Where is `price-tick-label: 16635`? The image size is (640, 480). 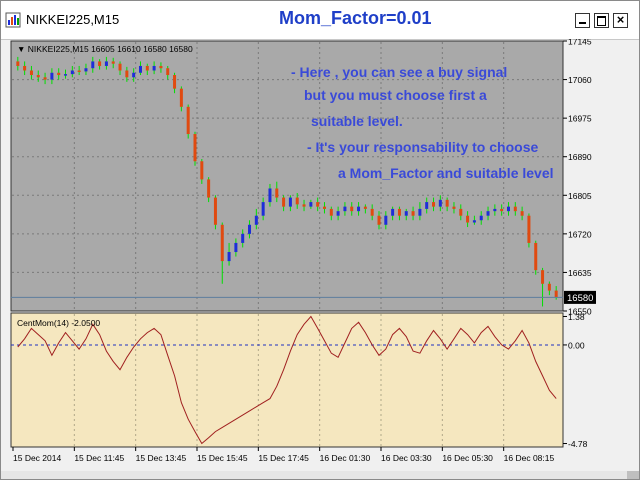 price-tick-label: 16635 is located at coordinates (580, 273).